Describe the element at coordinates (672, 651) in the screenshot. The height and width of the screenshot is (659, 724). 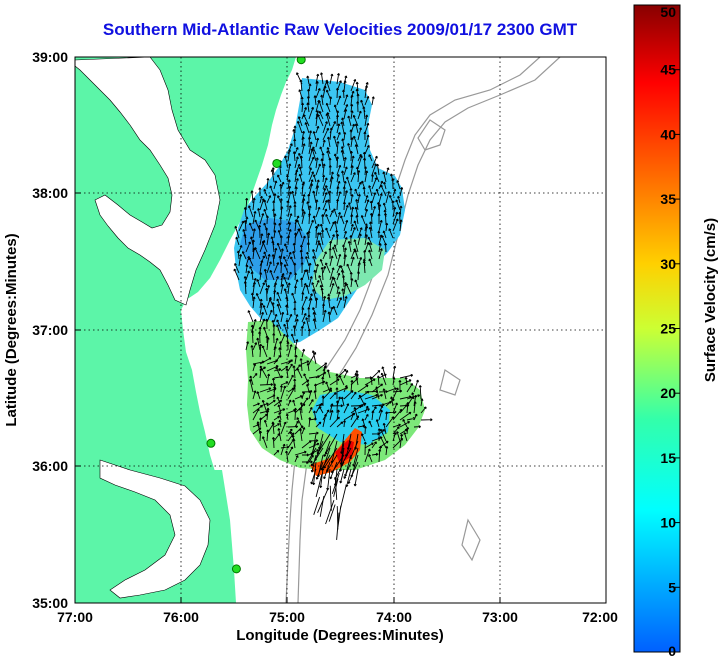
I see `colorbar-tick-label: 0` at that location.